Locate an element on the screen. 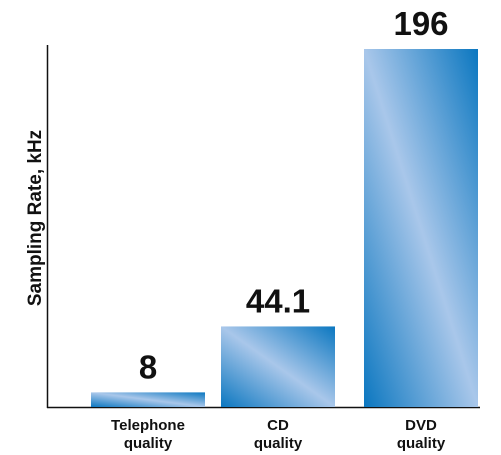 The width and height of the screenshot is (501, 455). x-tick-label-0-line-1: quality is located at coordinates (148, 443).